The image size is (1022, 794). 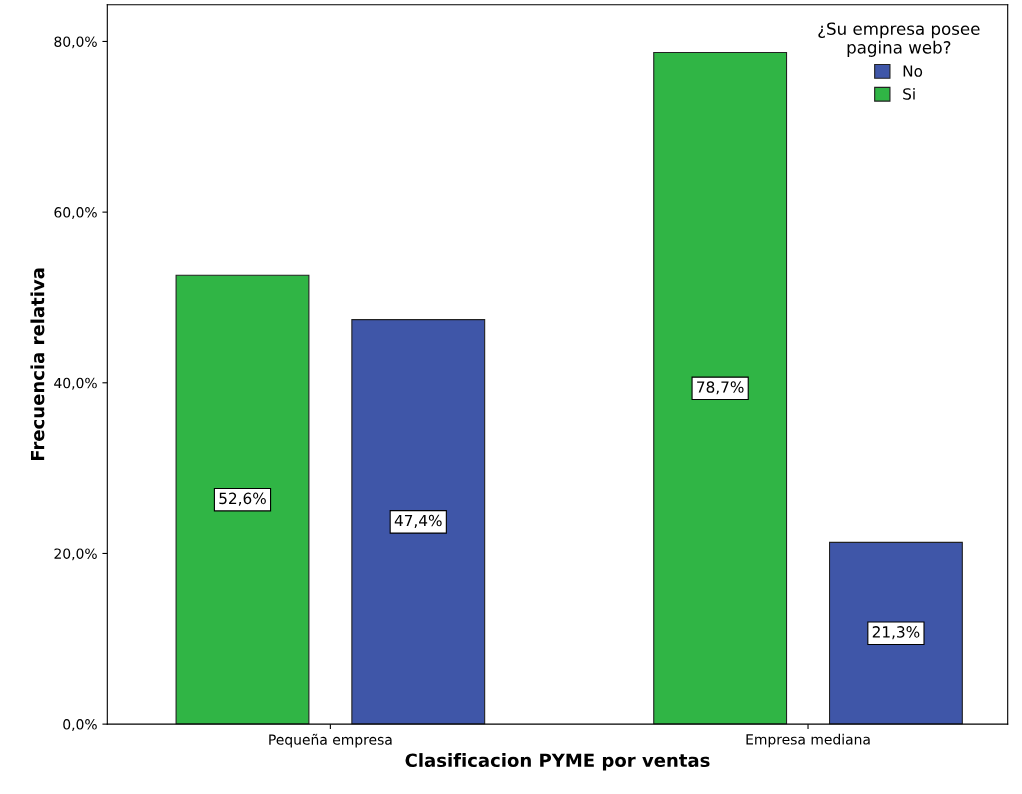 What do you see at coordinates (557, 762) in the screenshot?
I see `x-axis-title: Clasificacion PYME por ventas` at bounding box center [557, 762].